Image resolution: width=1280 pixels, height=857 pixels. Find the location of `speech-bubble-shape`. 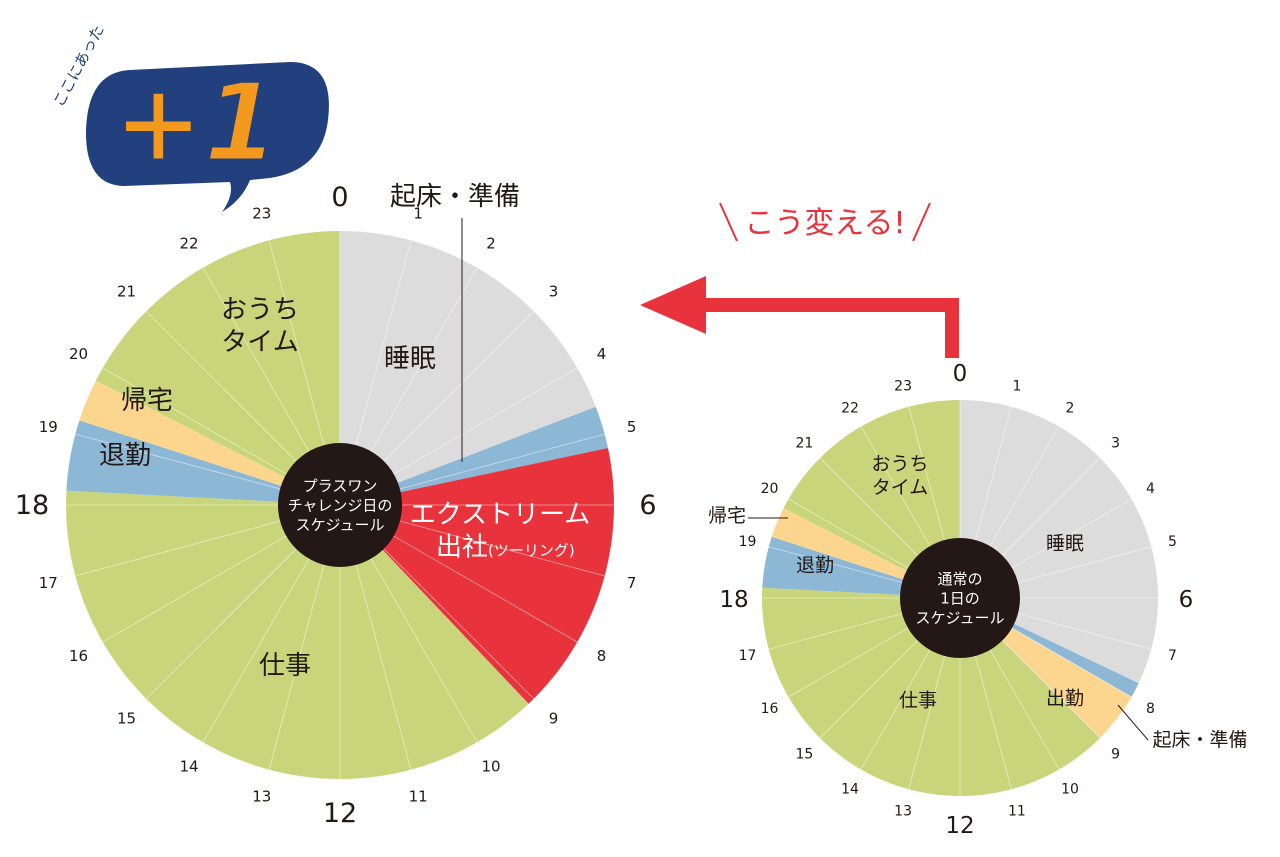

speech-bubble-shape is located at coordinates (207, 137).